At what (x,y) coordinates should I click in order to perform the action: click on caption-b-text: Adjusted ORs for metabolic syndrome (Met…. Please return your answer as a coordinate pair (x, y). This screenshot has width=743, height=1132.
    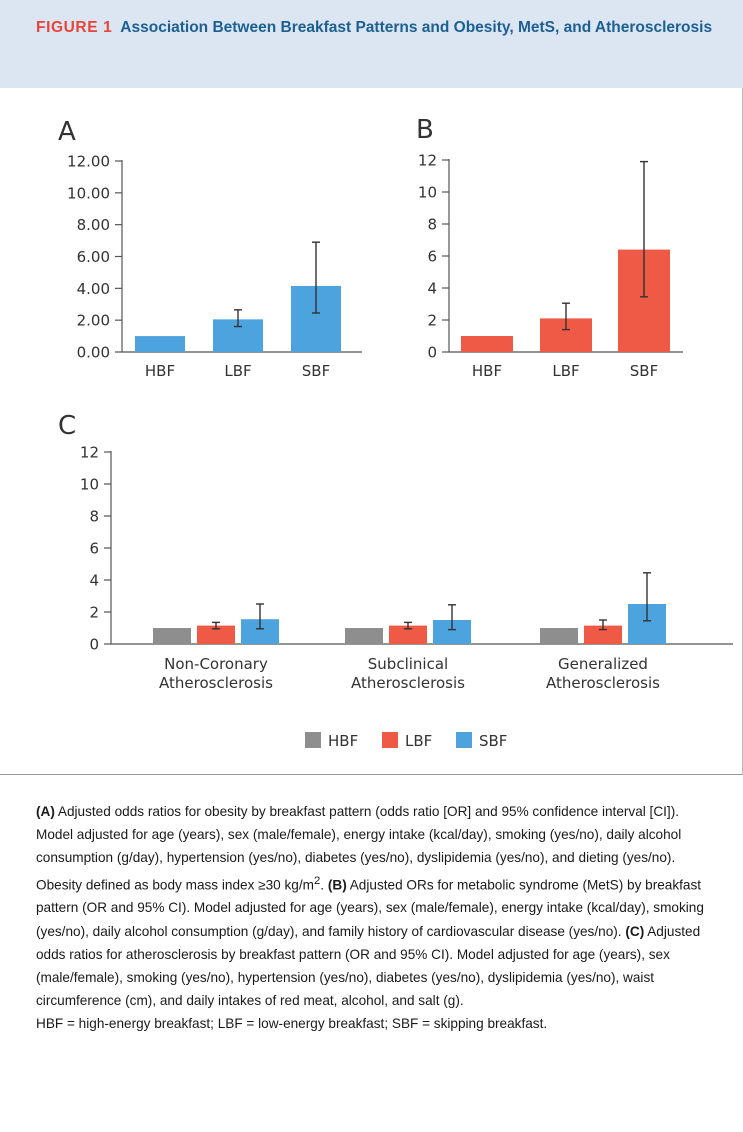
    Looking at the image, I should click on (370, 908).